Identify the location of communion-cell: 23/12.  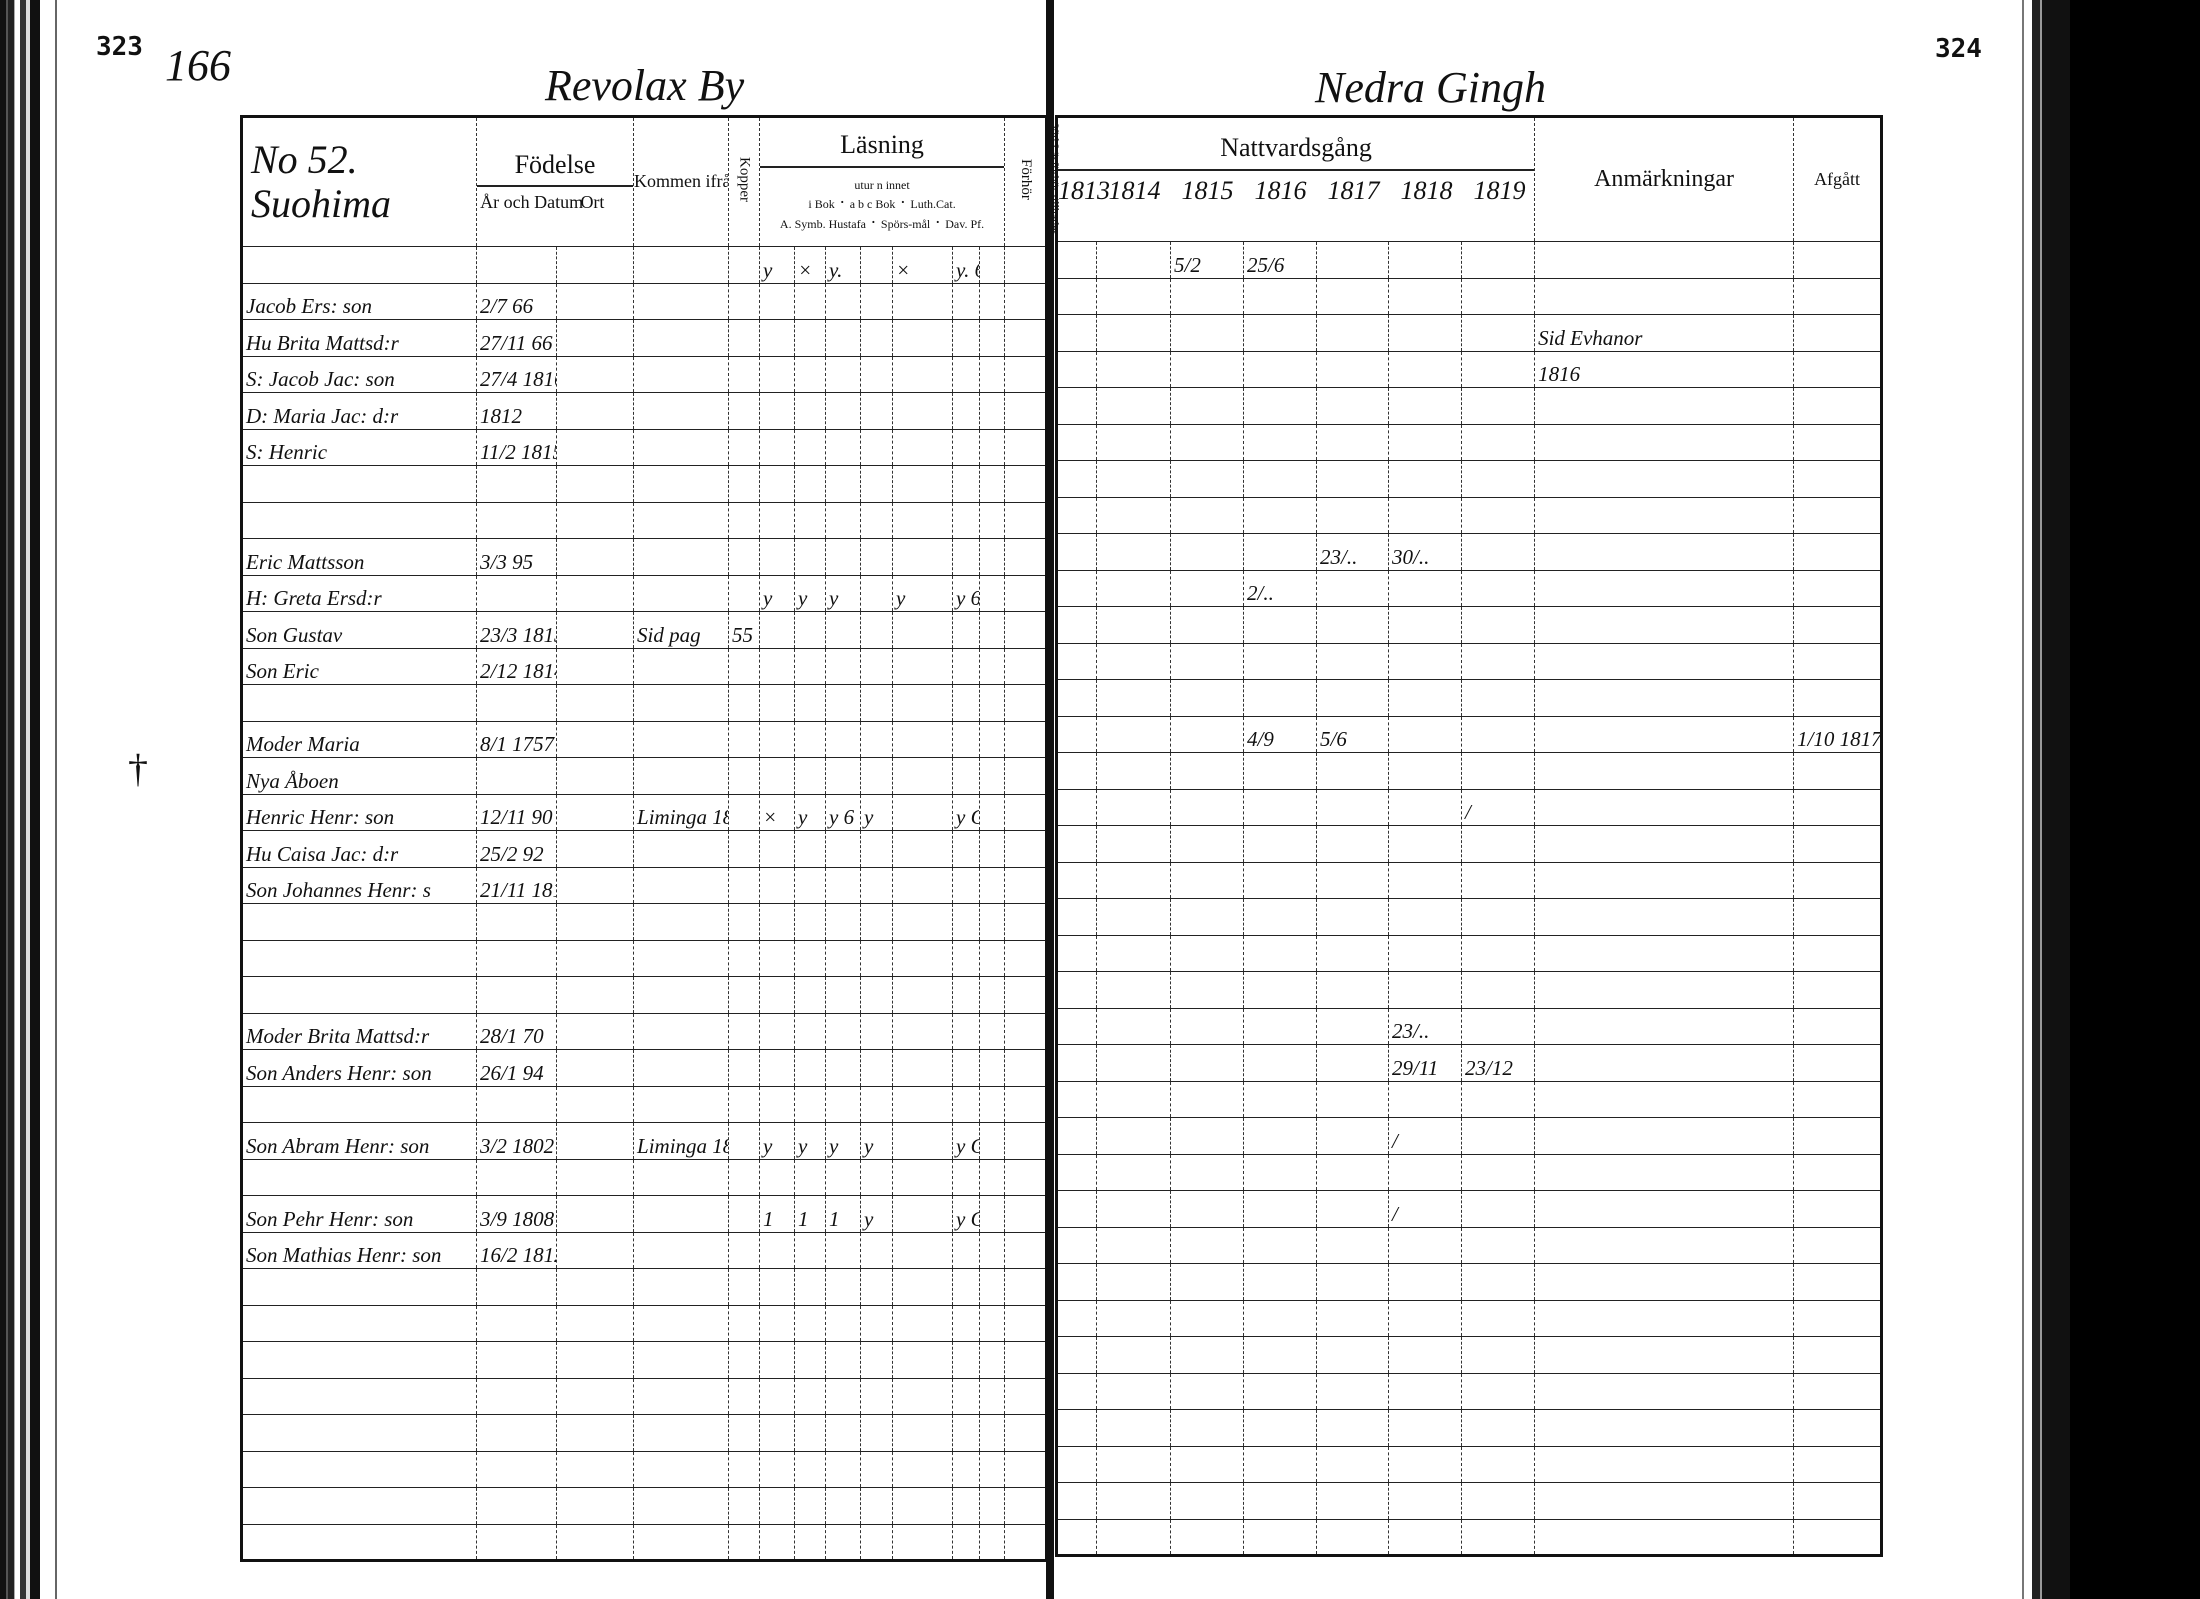
(1498, 1063).